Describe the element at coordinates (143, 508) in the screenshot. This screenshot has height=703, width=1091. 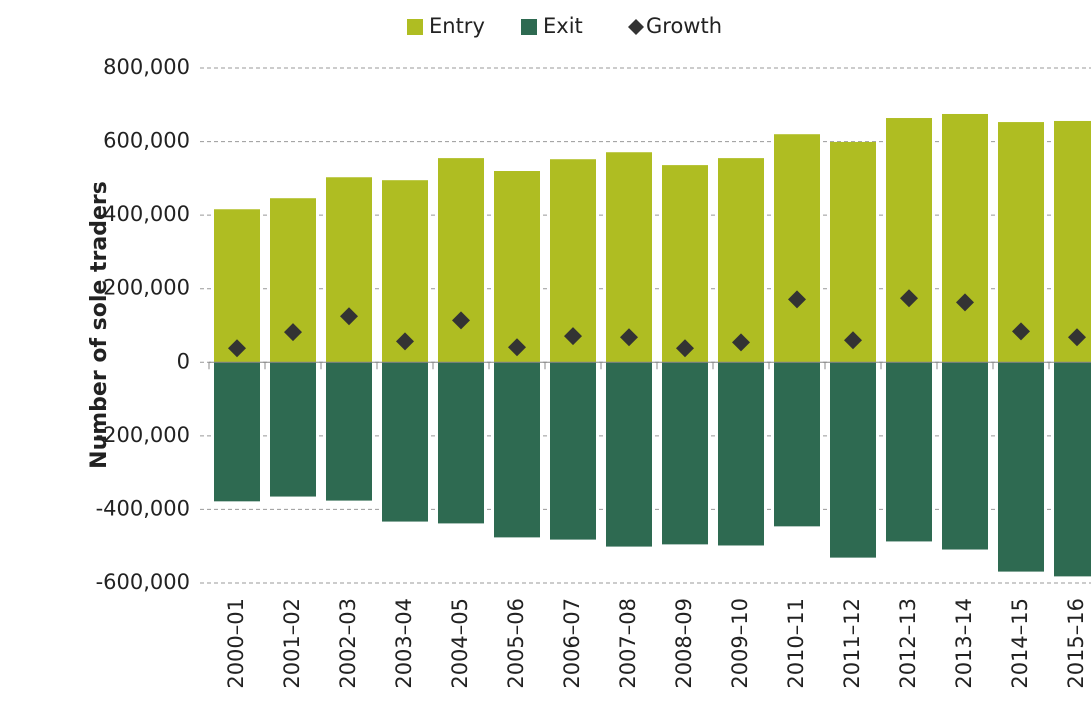
I see `y-tick-label: -400,000` at that location.